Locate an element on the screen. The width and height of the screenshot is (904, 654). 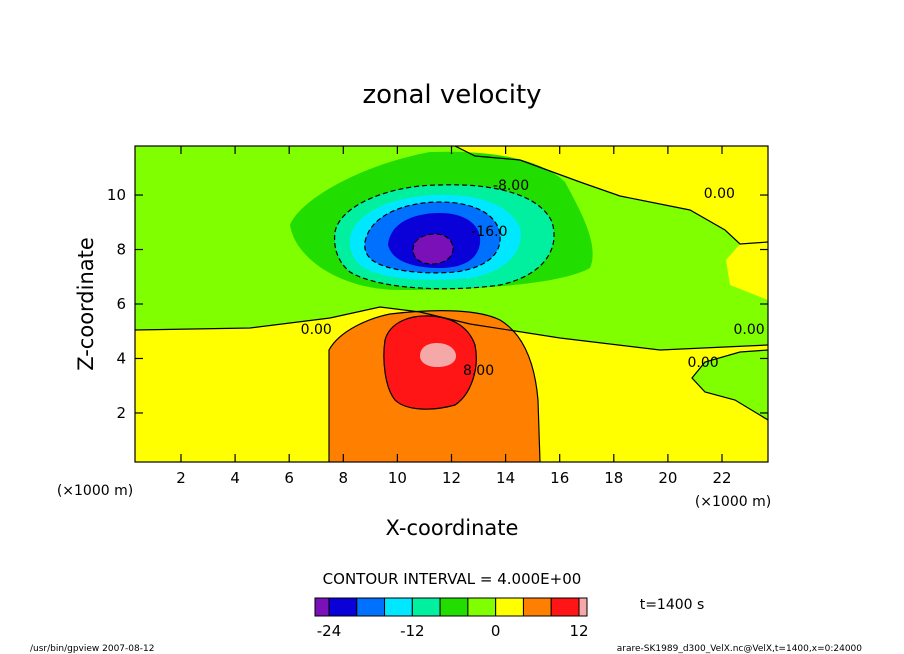
y-axis-title: Z-coordinate is located at coordinates (86, 304).